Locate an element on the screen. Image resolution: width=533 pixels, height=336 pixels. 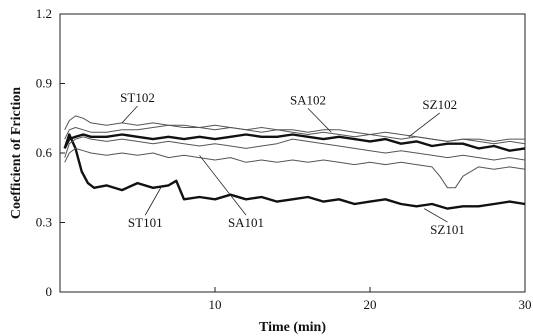
y-tick-label: 1.2 is located at coordinates (44, 13).